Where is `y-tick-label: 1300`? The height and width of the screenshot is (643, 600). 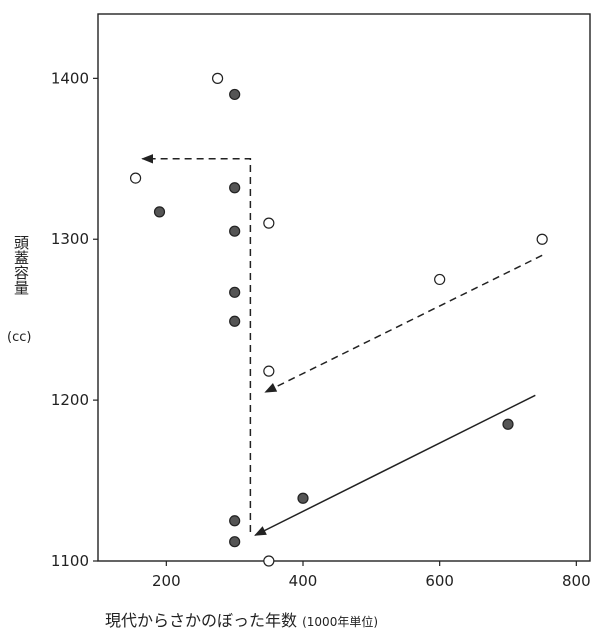 y-tick-label: 1300 is located at coordinates (70, 239).